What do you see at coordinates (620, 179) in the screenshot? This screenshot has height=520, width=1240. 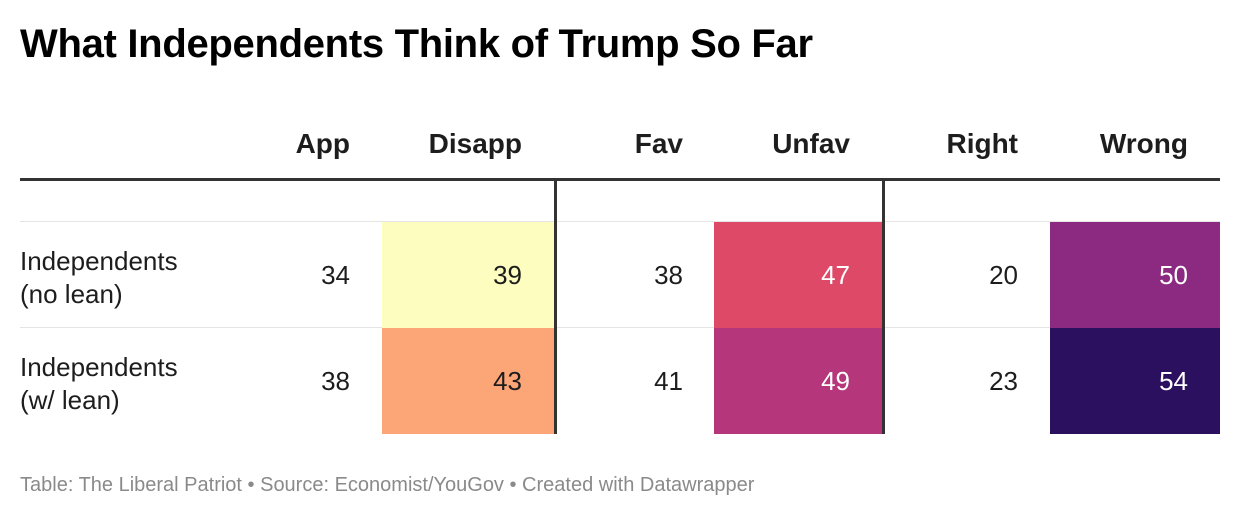 I see `header-rule` at bounding box center [620, 179].